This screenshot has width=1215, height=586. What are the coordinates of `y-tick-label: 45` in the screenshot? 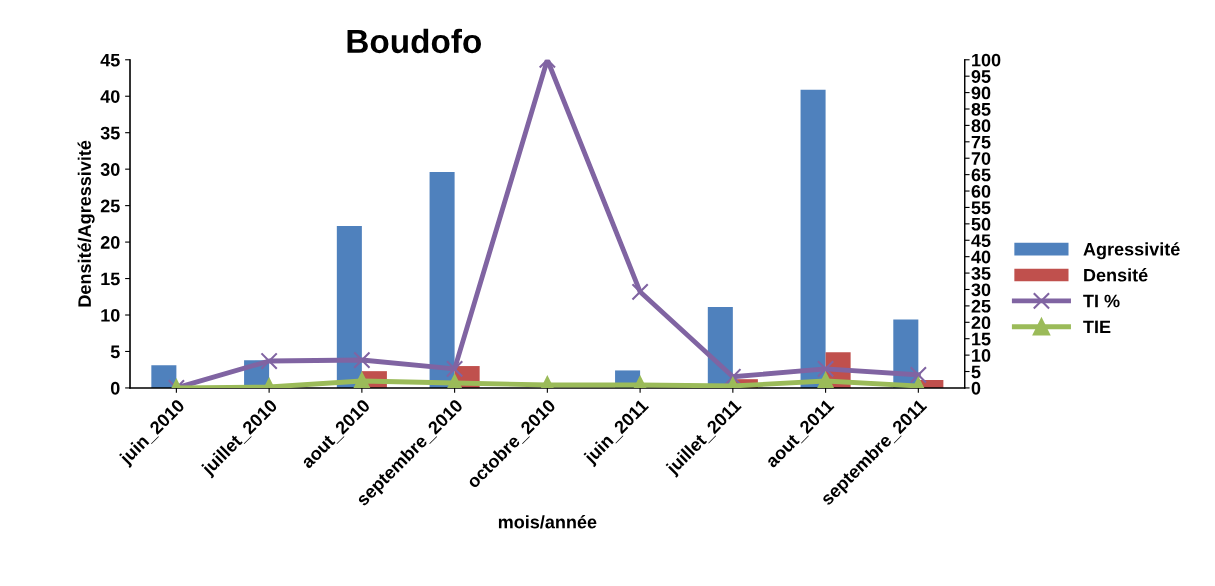 It's located at (110, 60).